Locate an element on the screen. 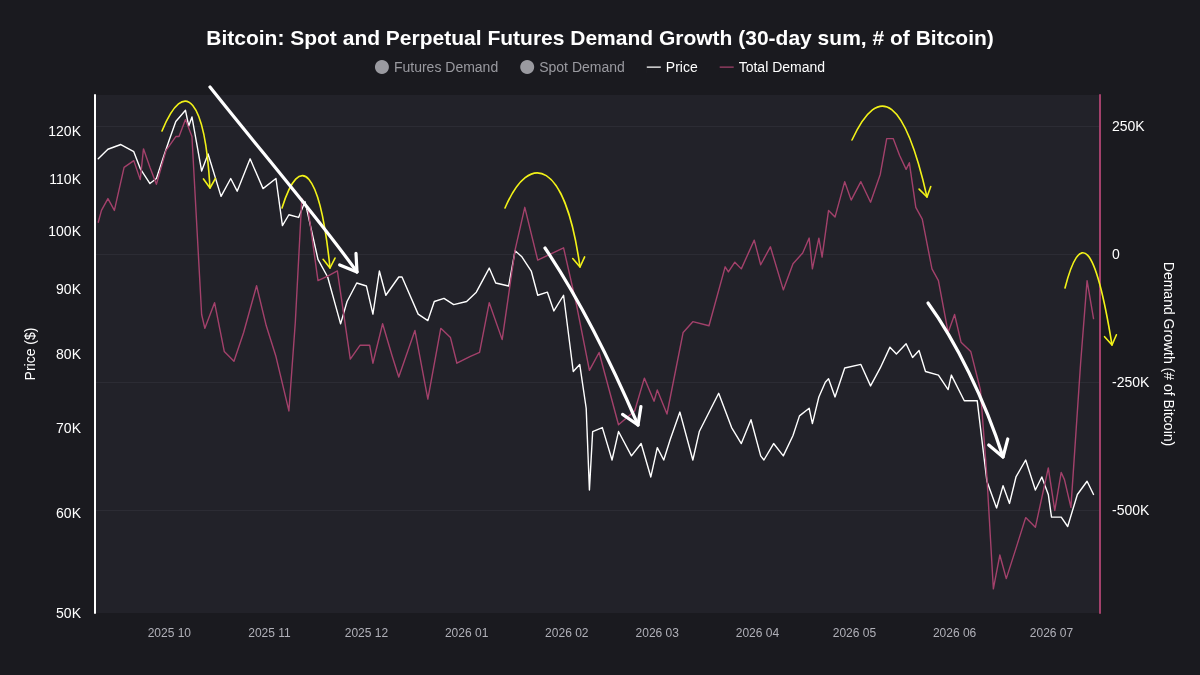 This screenshot has width=1200, height=675. y-tick-label: 50K is located at coordinates (69, 613).